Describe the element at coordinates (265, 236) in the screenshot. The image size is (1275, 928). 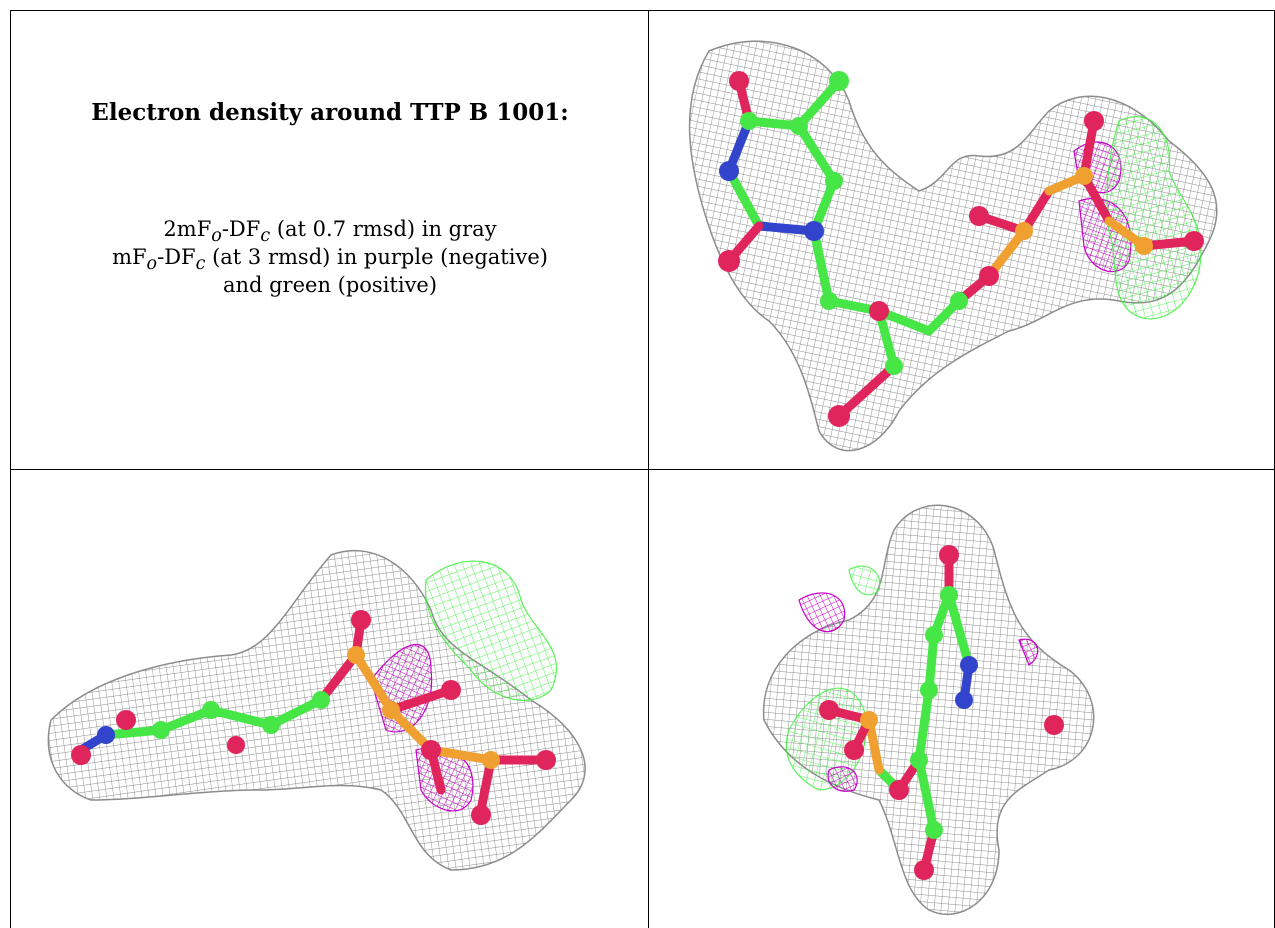
I see `caption-line1-sub-c: c` at that location.